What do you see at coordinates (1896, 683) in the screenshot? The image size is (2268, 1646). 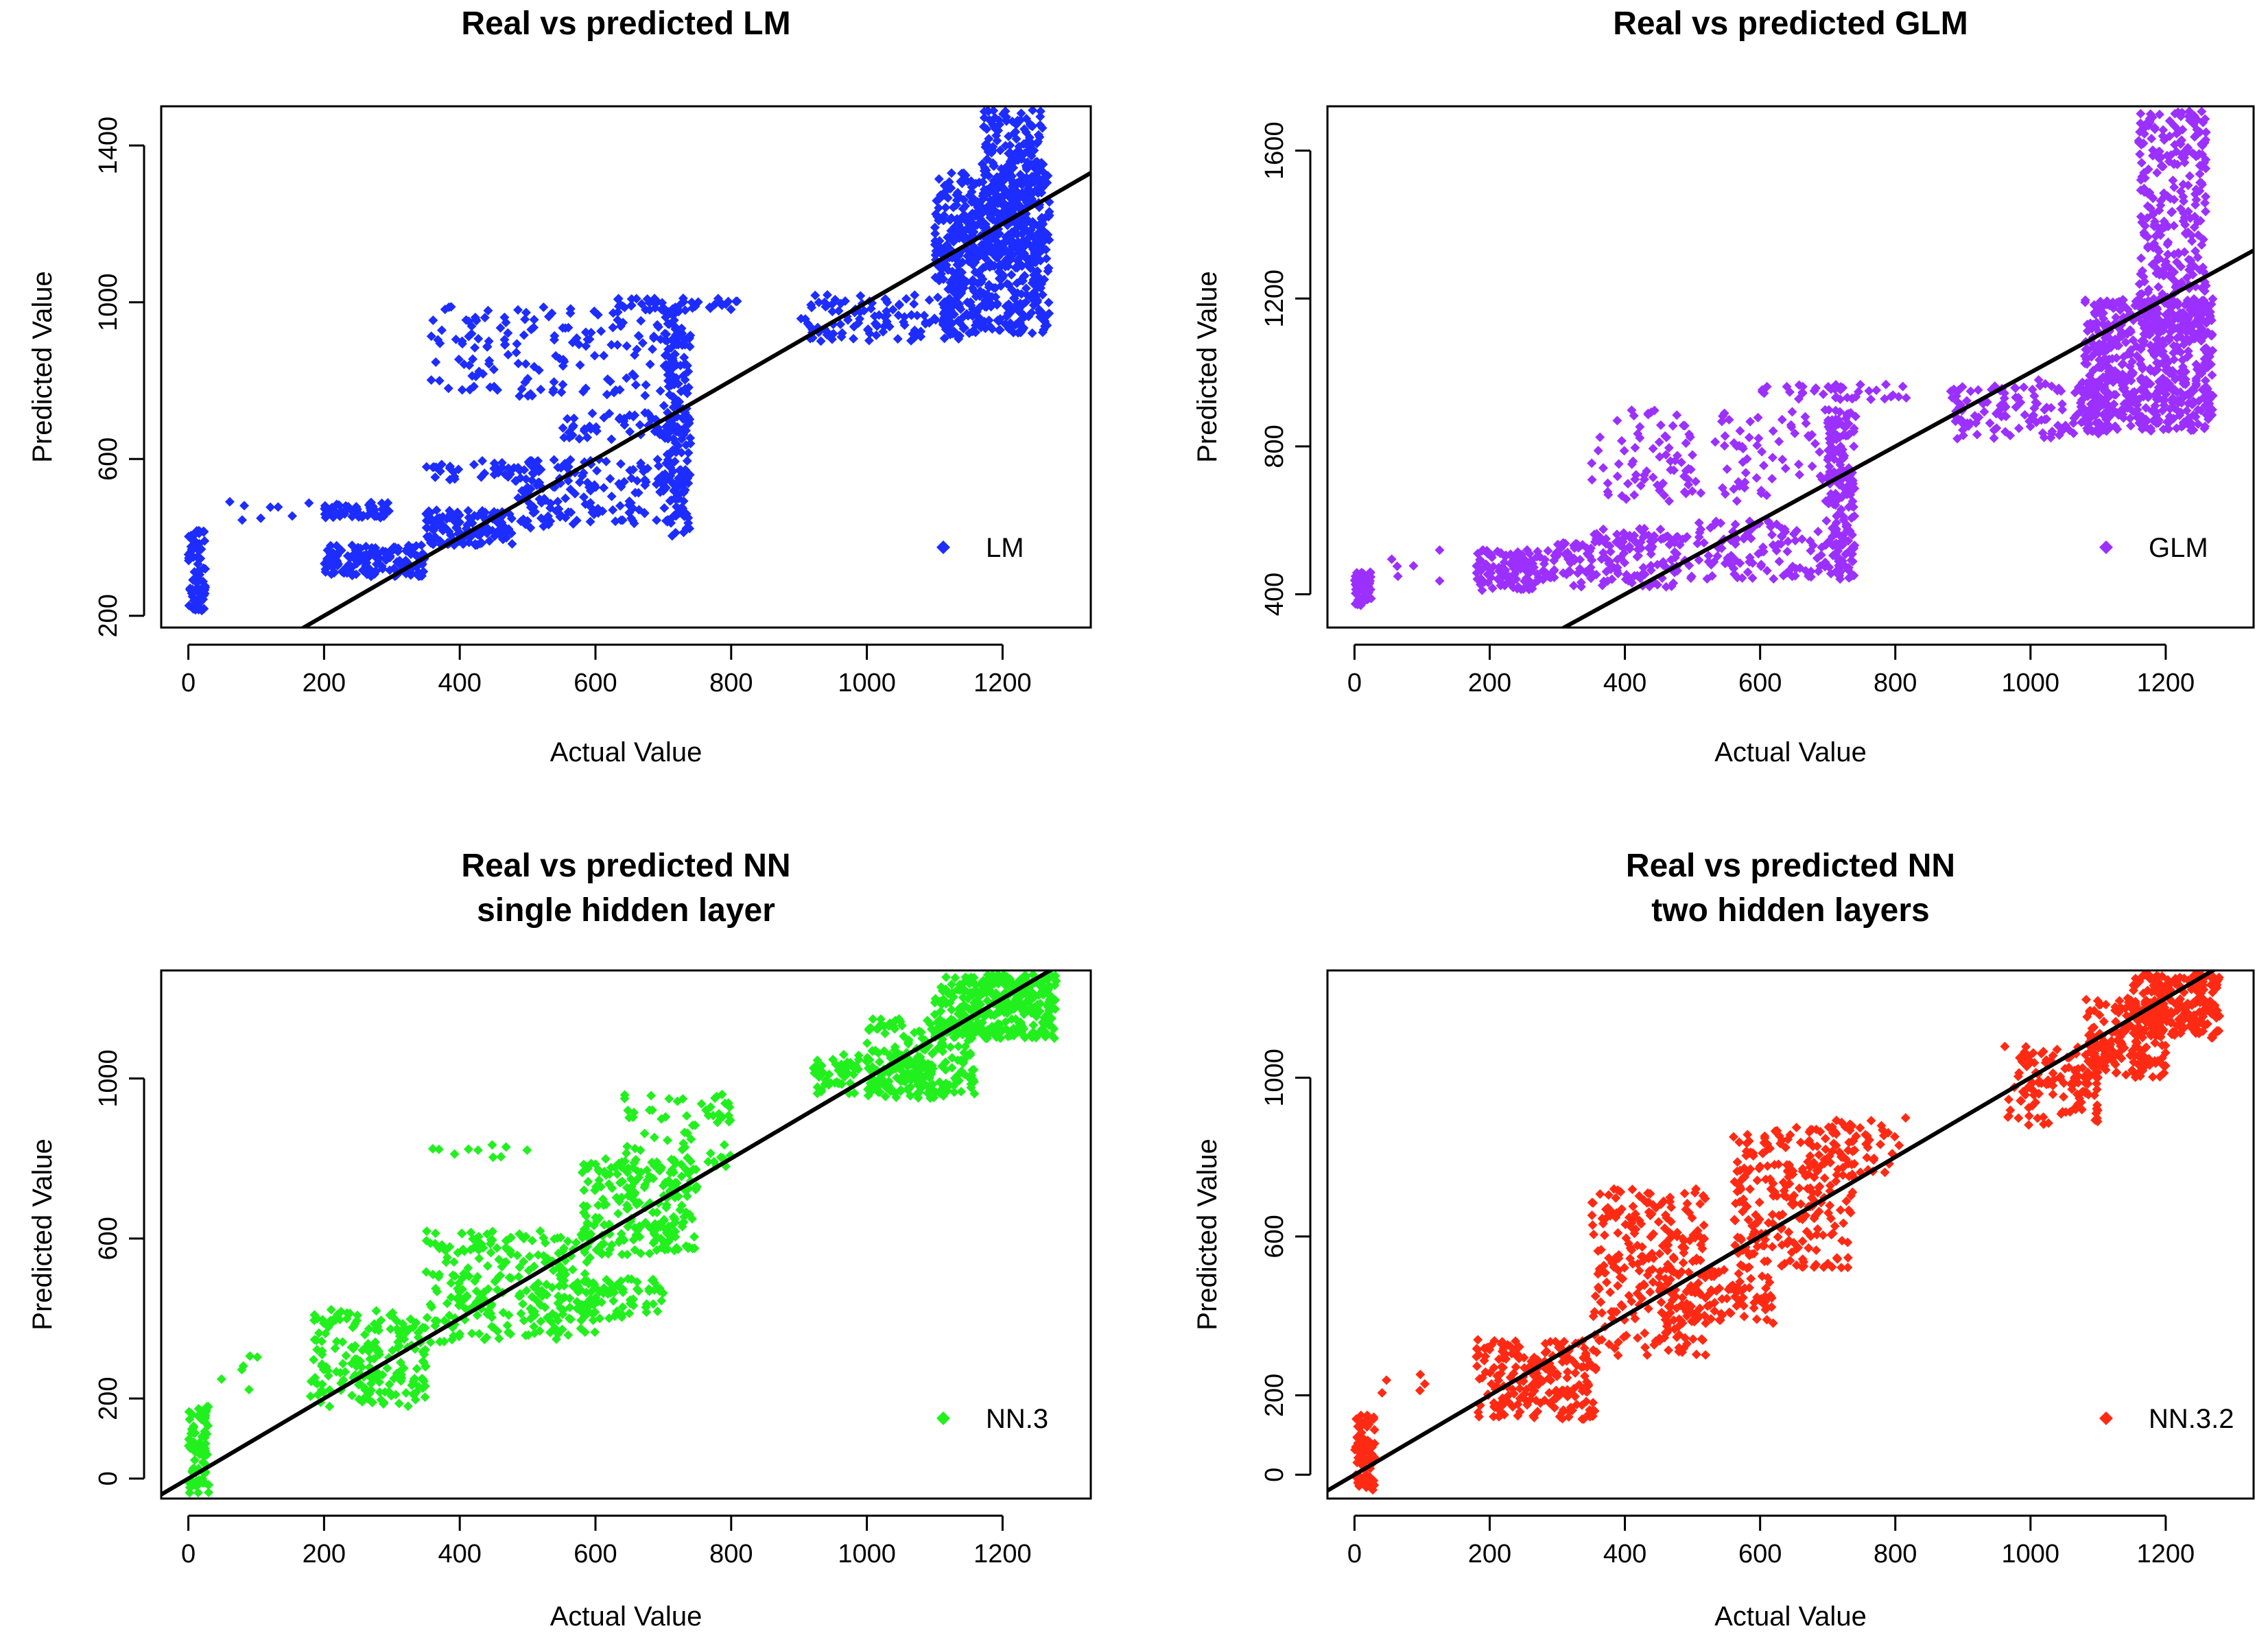 I see `x-tick-label: 800` at bounding box center [1896, 683].